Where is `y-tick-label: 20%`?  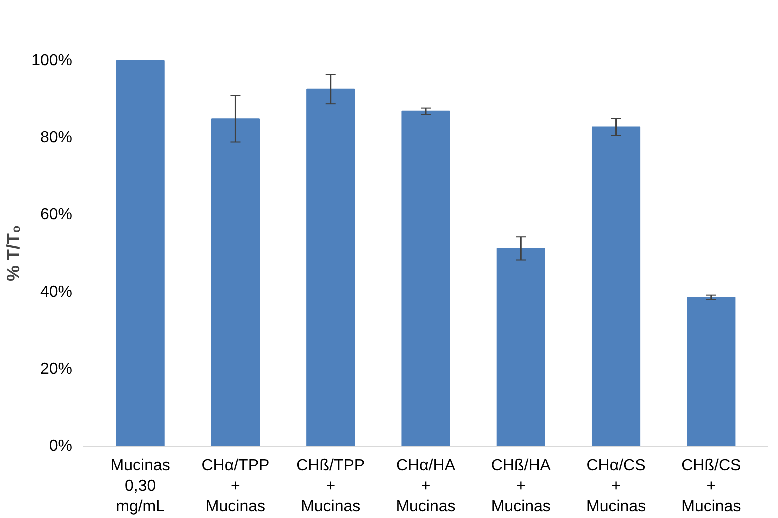
y-tick-label: 20% is located at coordinates (56, 369).